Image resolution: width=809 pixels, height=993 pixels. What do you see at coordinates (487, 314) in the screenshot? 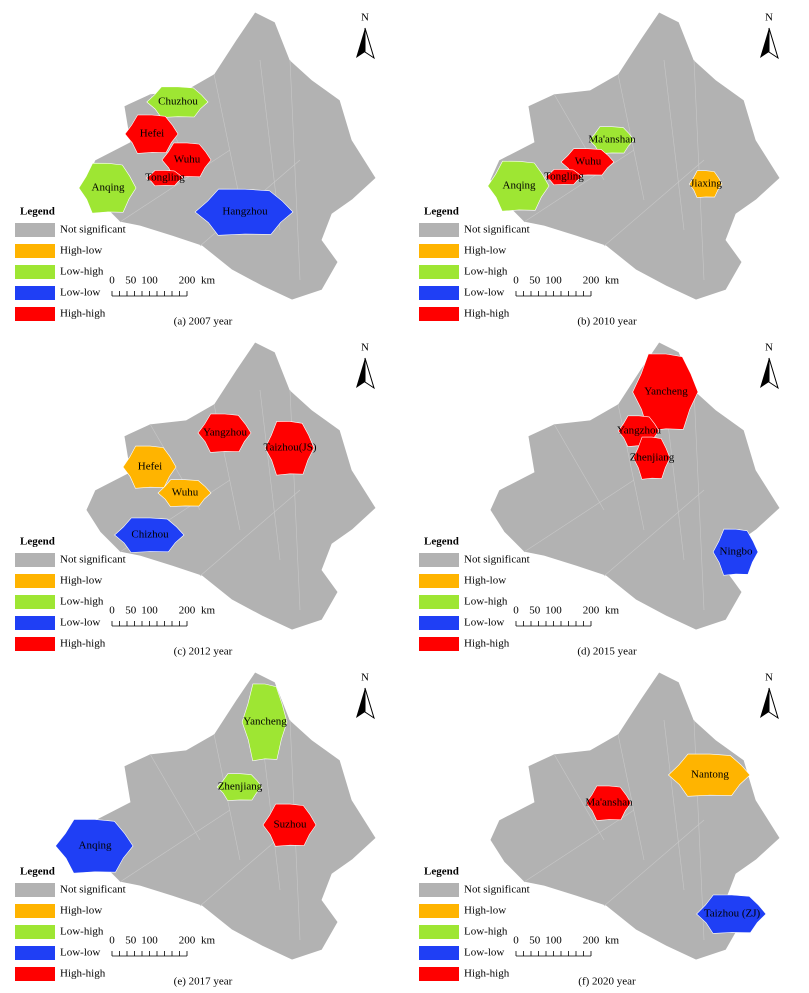
I see `legend-label: High-high` at bounding box center [487, 314].